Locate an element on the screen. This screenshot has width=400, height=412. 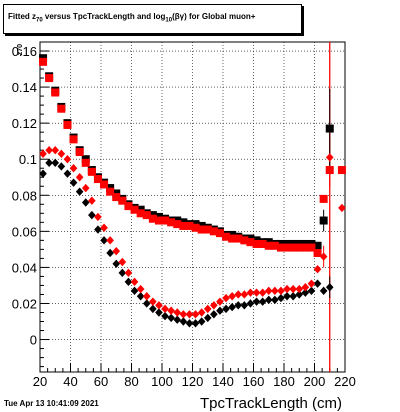
y-tick-label: 0.04 is located at coordinates (24, 267).